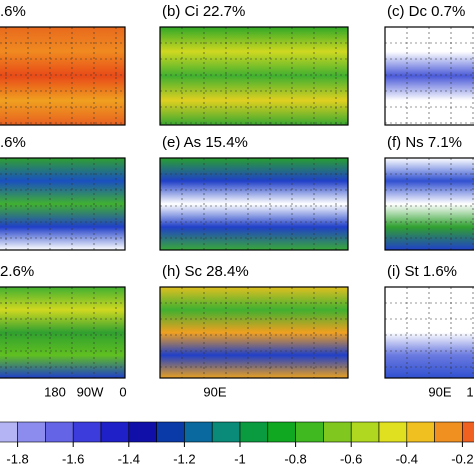 This screenshot has width=474, height=474. What do you see at coordinates (205, 142) in the screenshot?
I see `panel-title: (e) As 15.4%` at bounding box center [205, 142].